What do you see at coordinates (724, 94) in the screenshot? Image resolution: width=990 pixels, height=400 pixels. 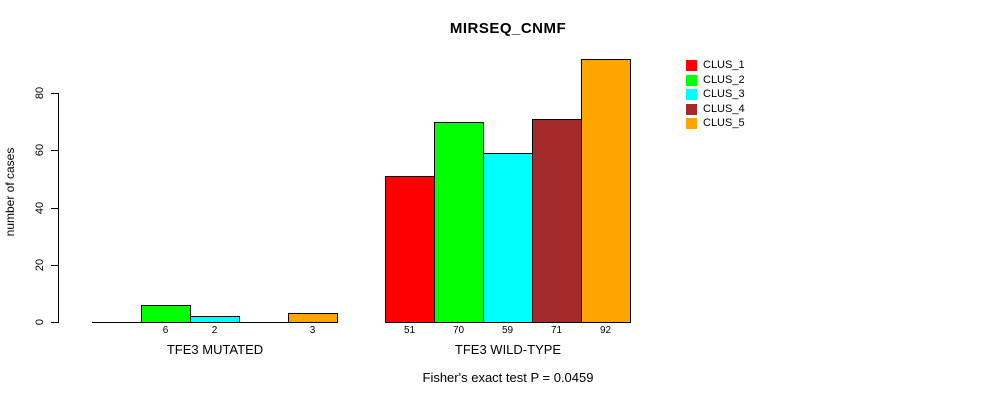 I see `legend-label: CLUS_3` at bounding box center [724, 94].